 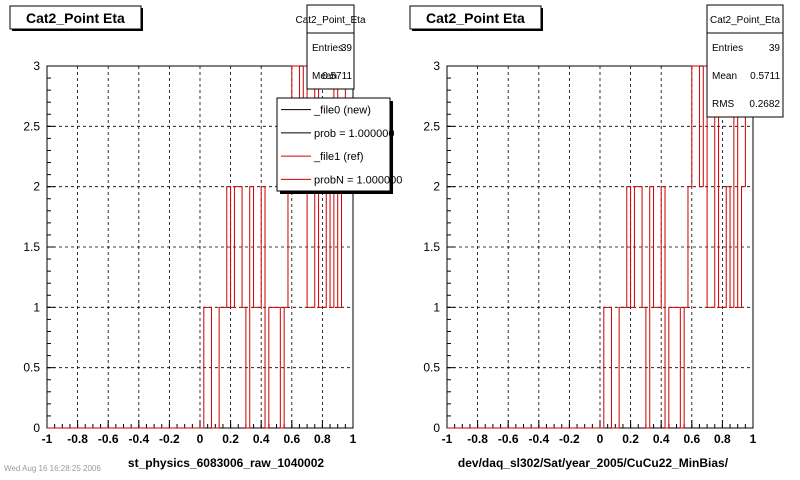 I want to click on x-axis-label: st_physics_6083006_raw_1040002, so click(x=226, y=463).